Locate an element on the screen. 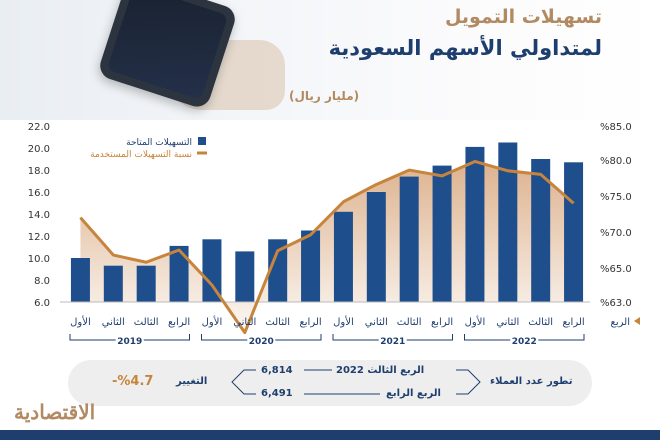  quarter-arrow-icon is located at coordinates (637, 321).